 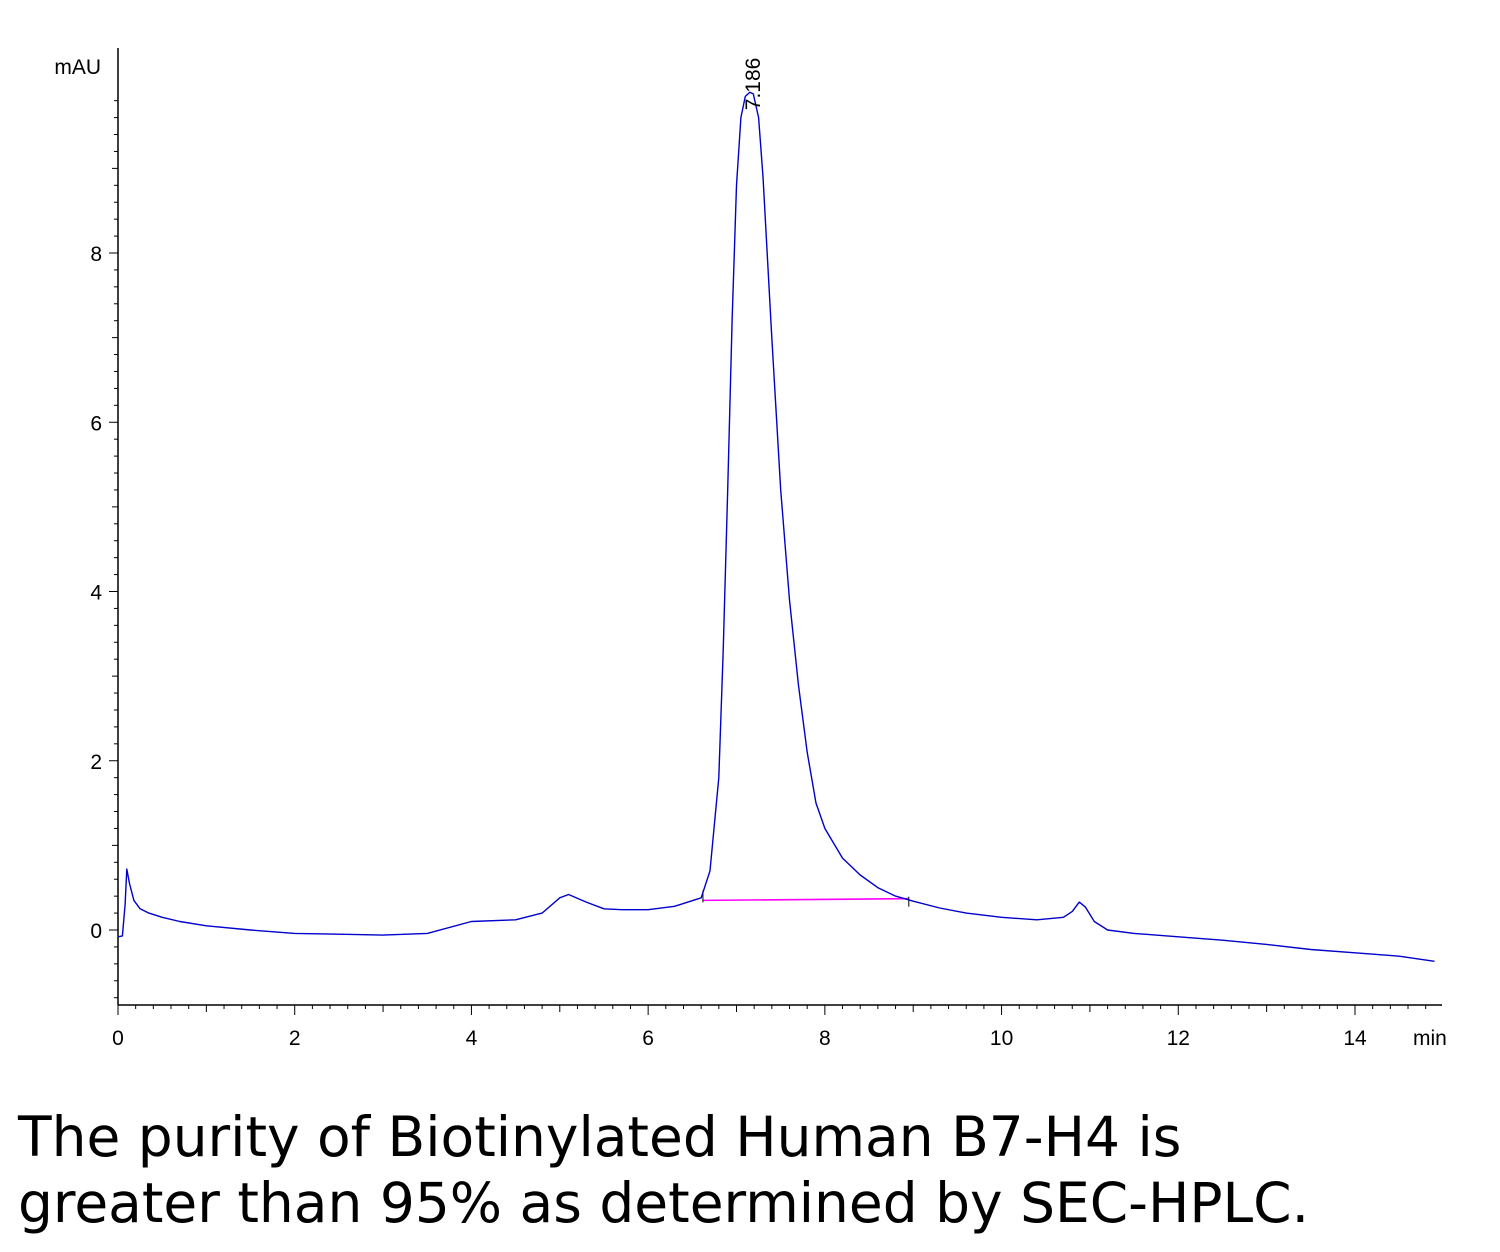 I want to click on y-tick-label: 6, so click(x=96, y=423).